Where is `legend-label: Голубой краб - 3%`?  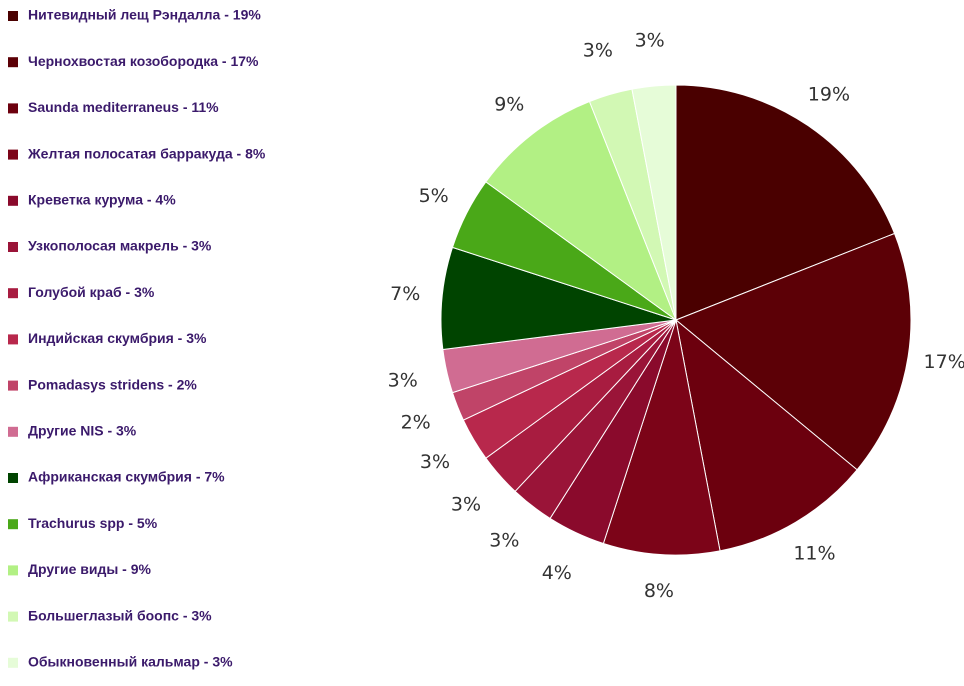 legend-label: Голубой краб - 3% is located at coordinates (91, 292).